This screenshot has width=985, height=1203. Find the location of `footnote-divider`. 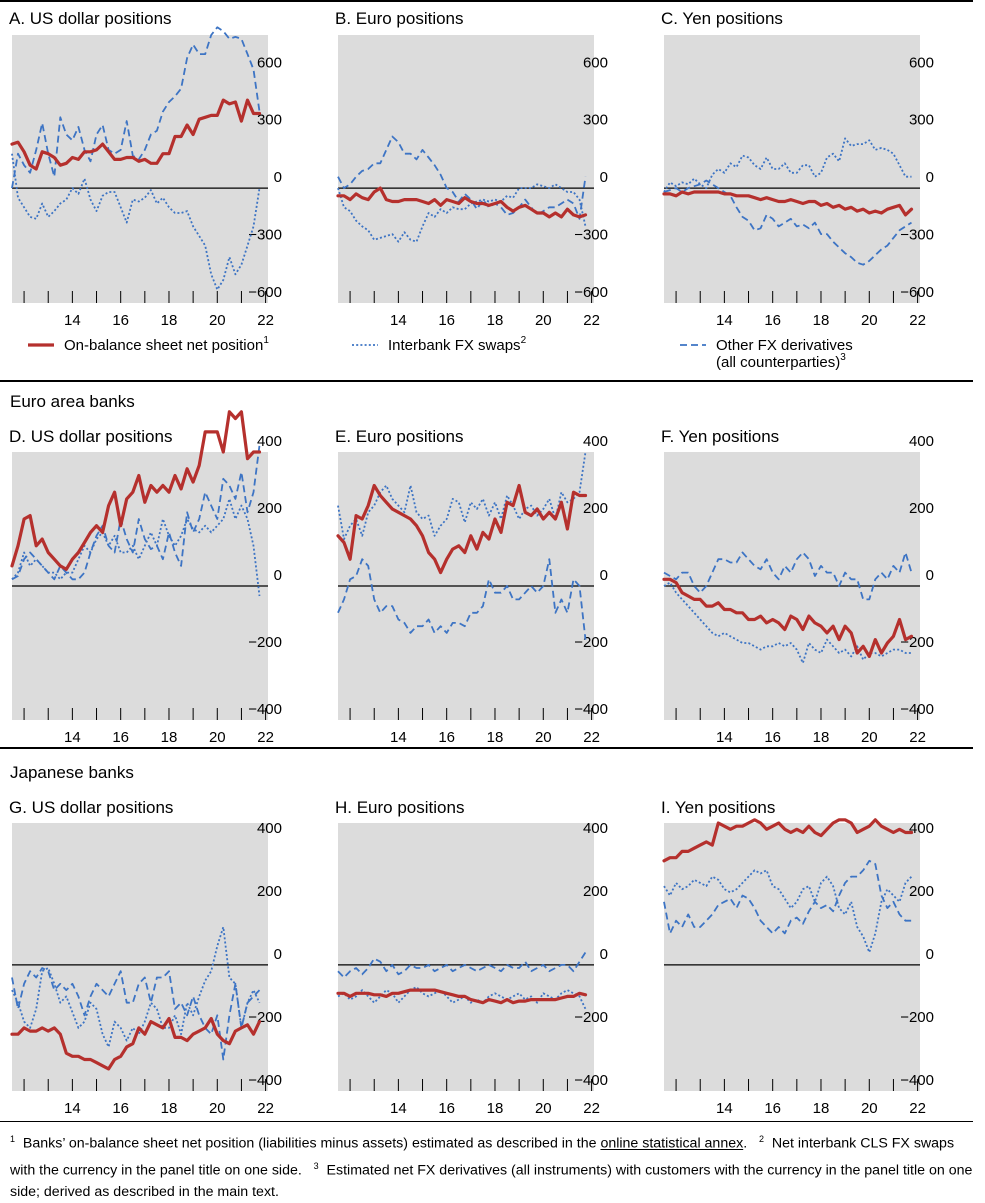

footnote-divider is located at coordinates (486, 1121).